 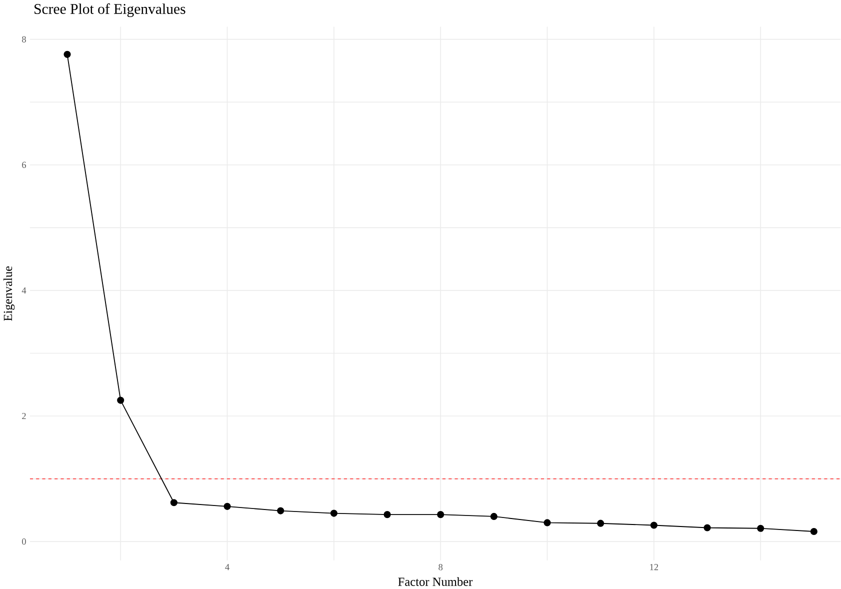 What do you see at coordinates (24, 39) in the screenshot?
I see `y-tick-label: 8` at bounding box center [24, 39].